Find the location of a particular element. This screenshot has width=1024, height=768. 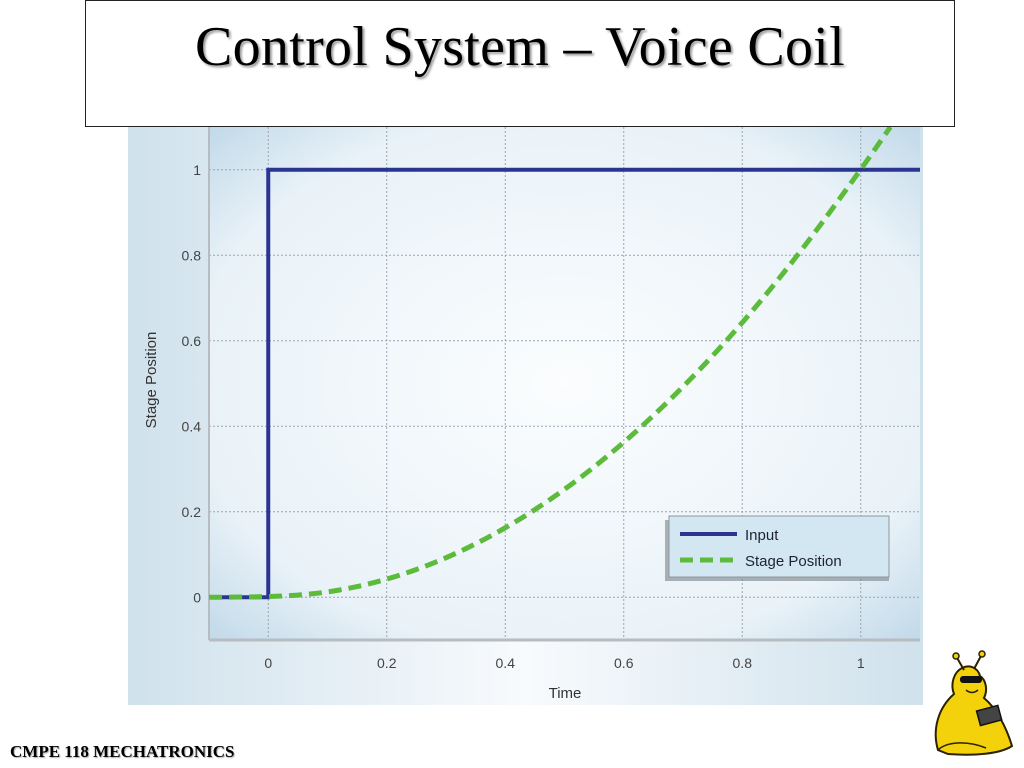

x-axis-label: Time is located at coordinates (565, 693).